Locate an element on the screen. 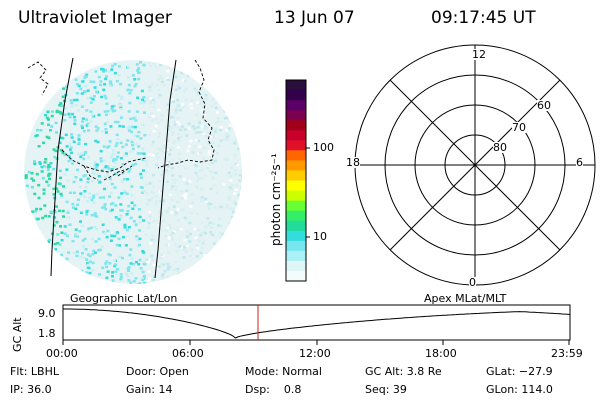  dsp-info: Dsp: 0.8 is located at coordinates (273, 389).